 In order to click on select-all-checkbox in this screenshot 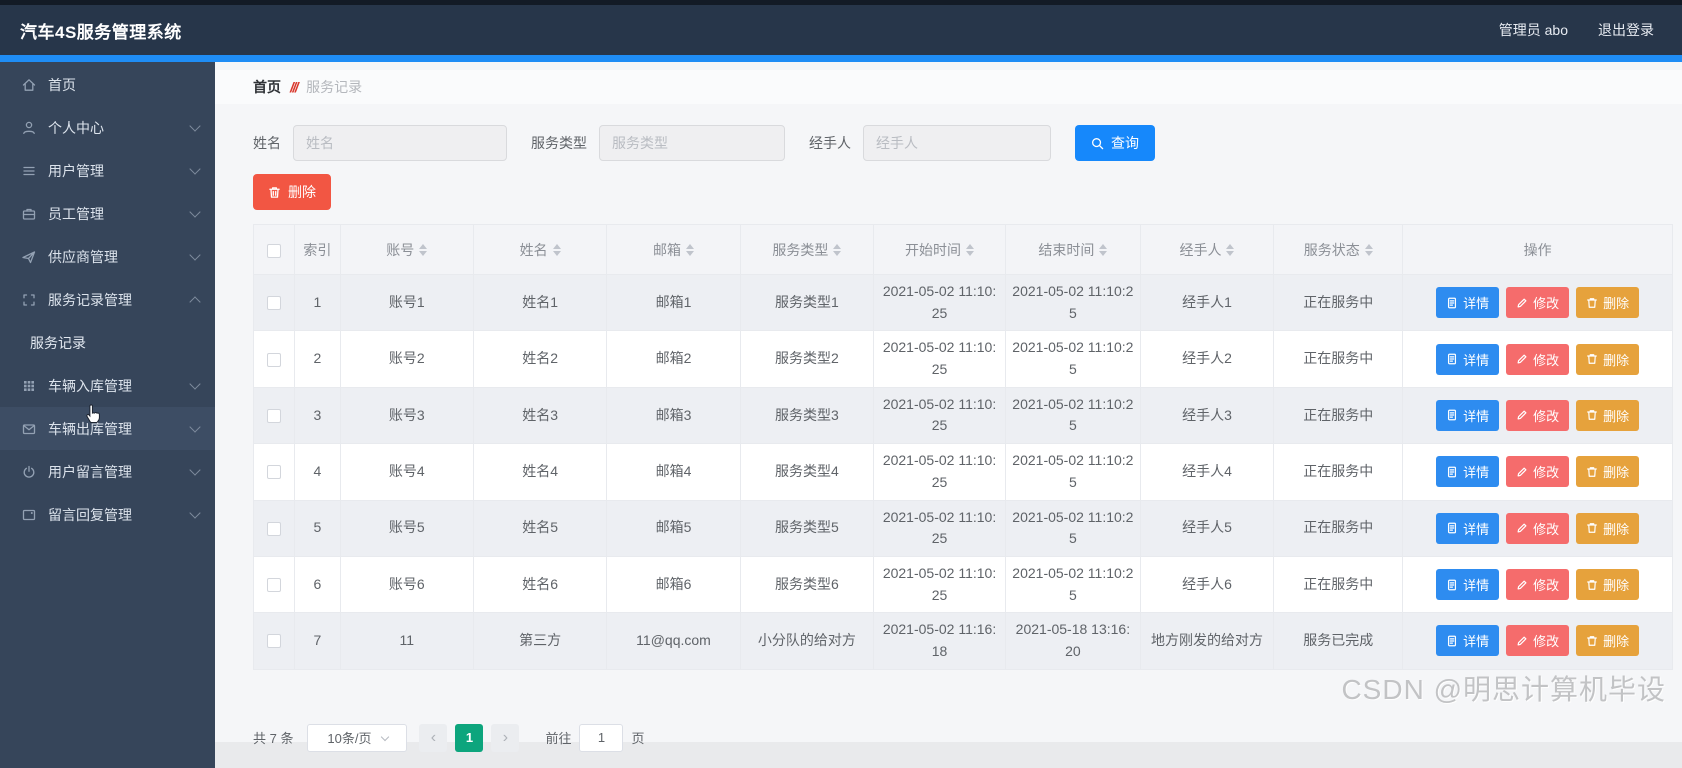, I will do `click(274, 250)`.